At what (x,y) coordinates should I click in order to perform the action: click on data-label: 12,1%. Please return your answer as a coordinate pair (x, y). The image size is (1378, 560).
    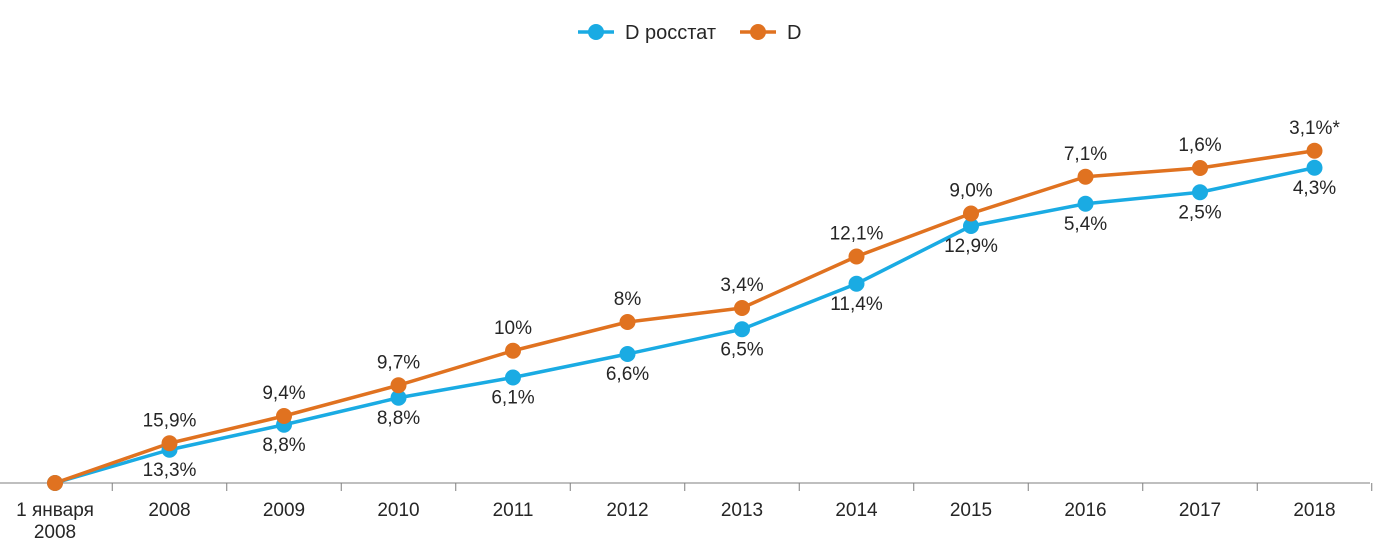
    Looking at the image, I should click on (857, 234).